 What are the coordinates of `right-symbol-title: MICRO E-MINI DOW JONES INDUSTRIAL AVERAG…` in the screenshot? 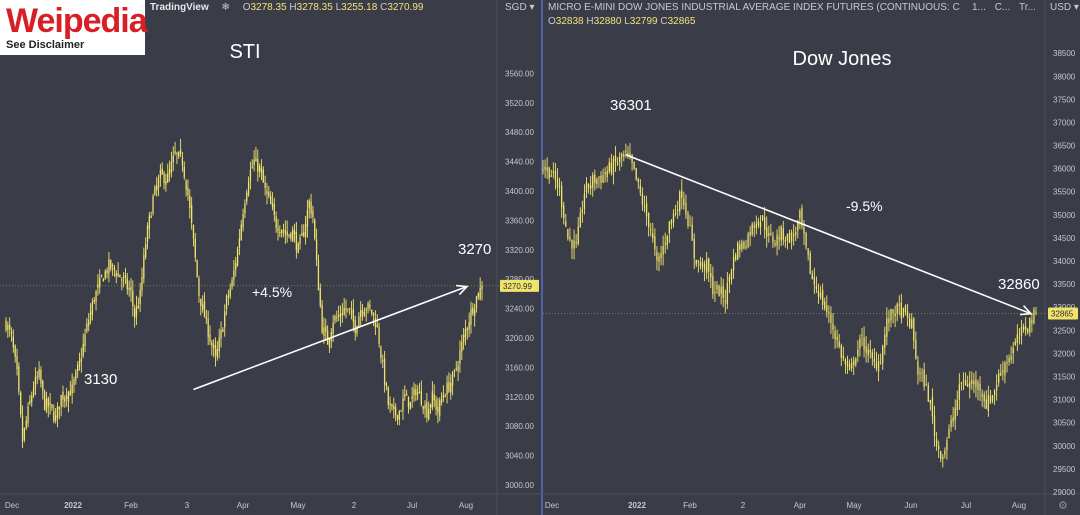 It's located at (754, 7).